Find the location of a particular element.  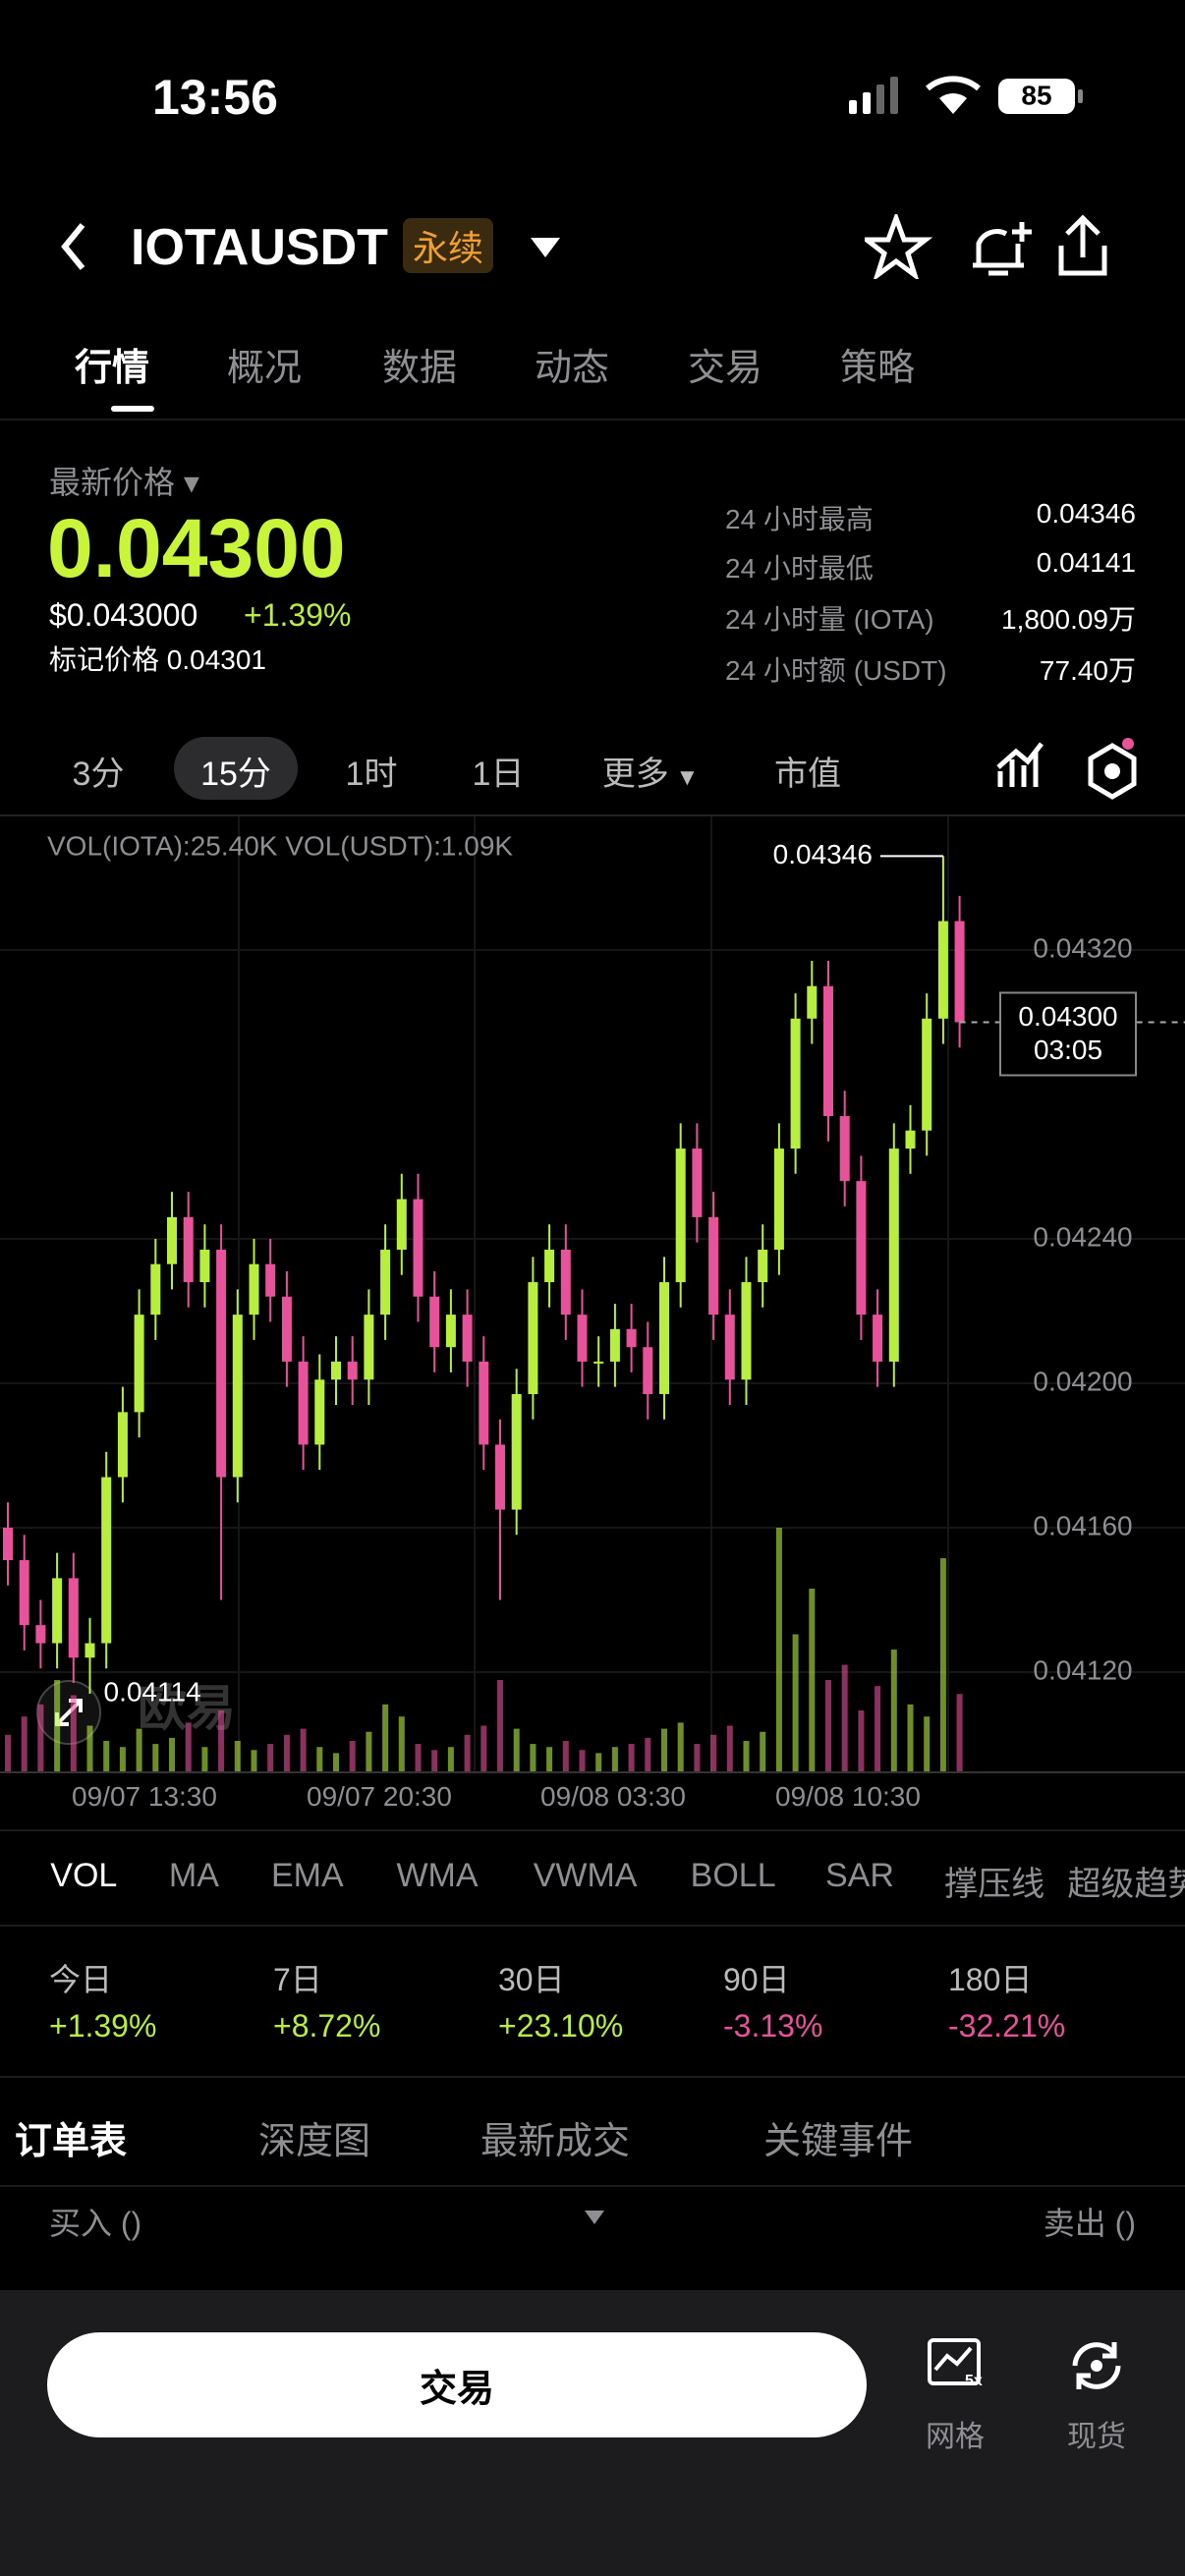

interval: 1时 is located at coordinates (372, 774).